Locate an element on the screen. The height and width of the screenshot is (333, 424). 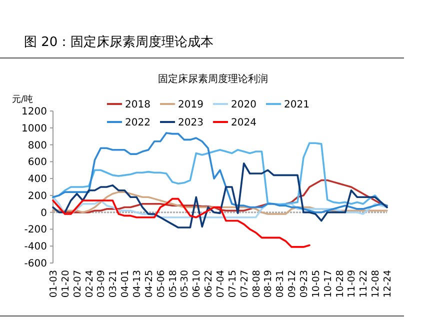
y-tick-label: -400 is located at coordinates (35, 247).